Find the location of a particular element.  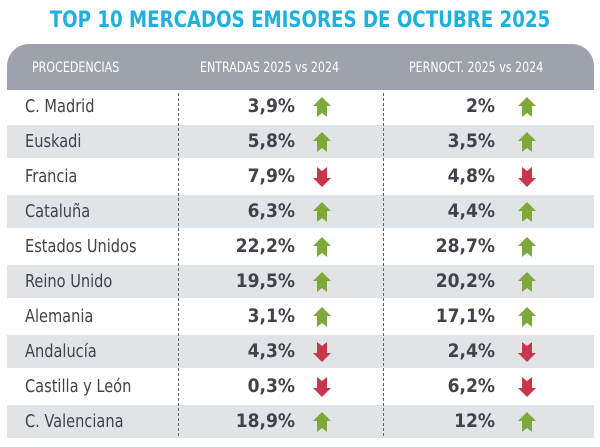

pernoct-value: 4,8% is located at coordinates (471, 176).